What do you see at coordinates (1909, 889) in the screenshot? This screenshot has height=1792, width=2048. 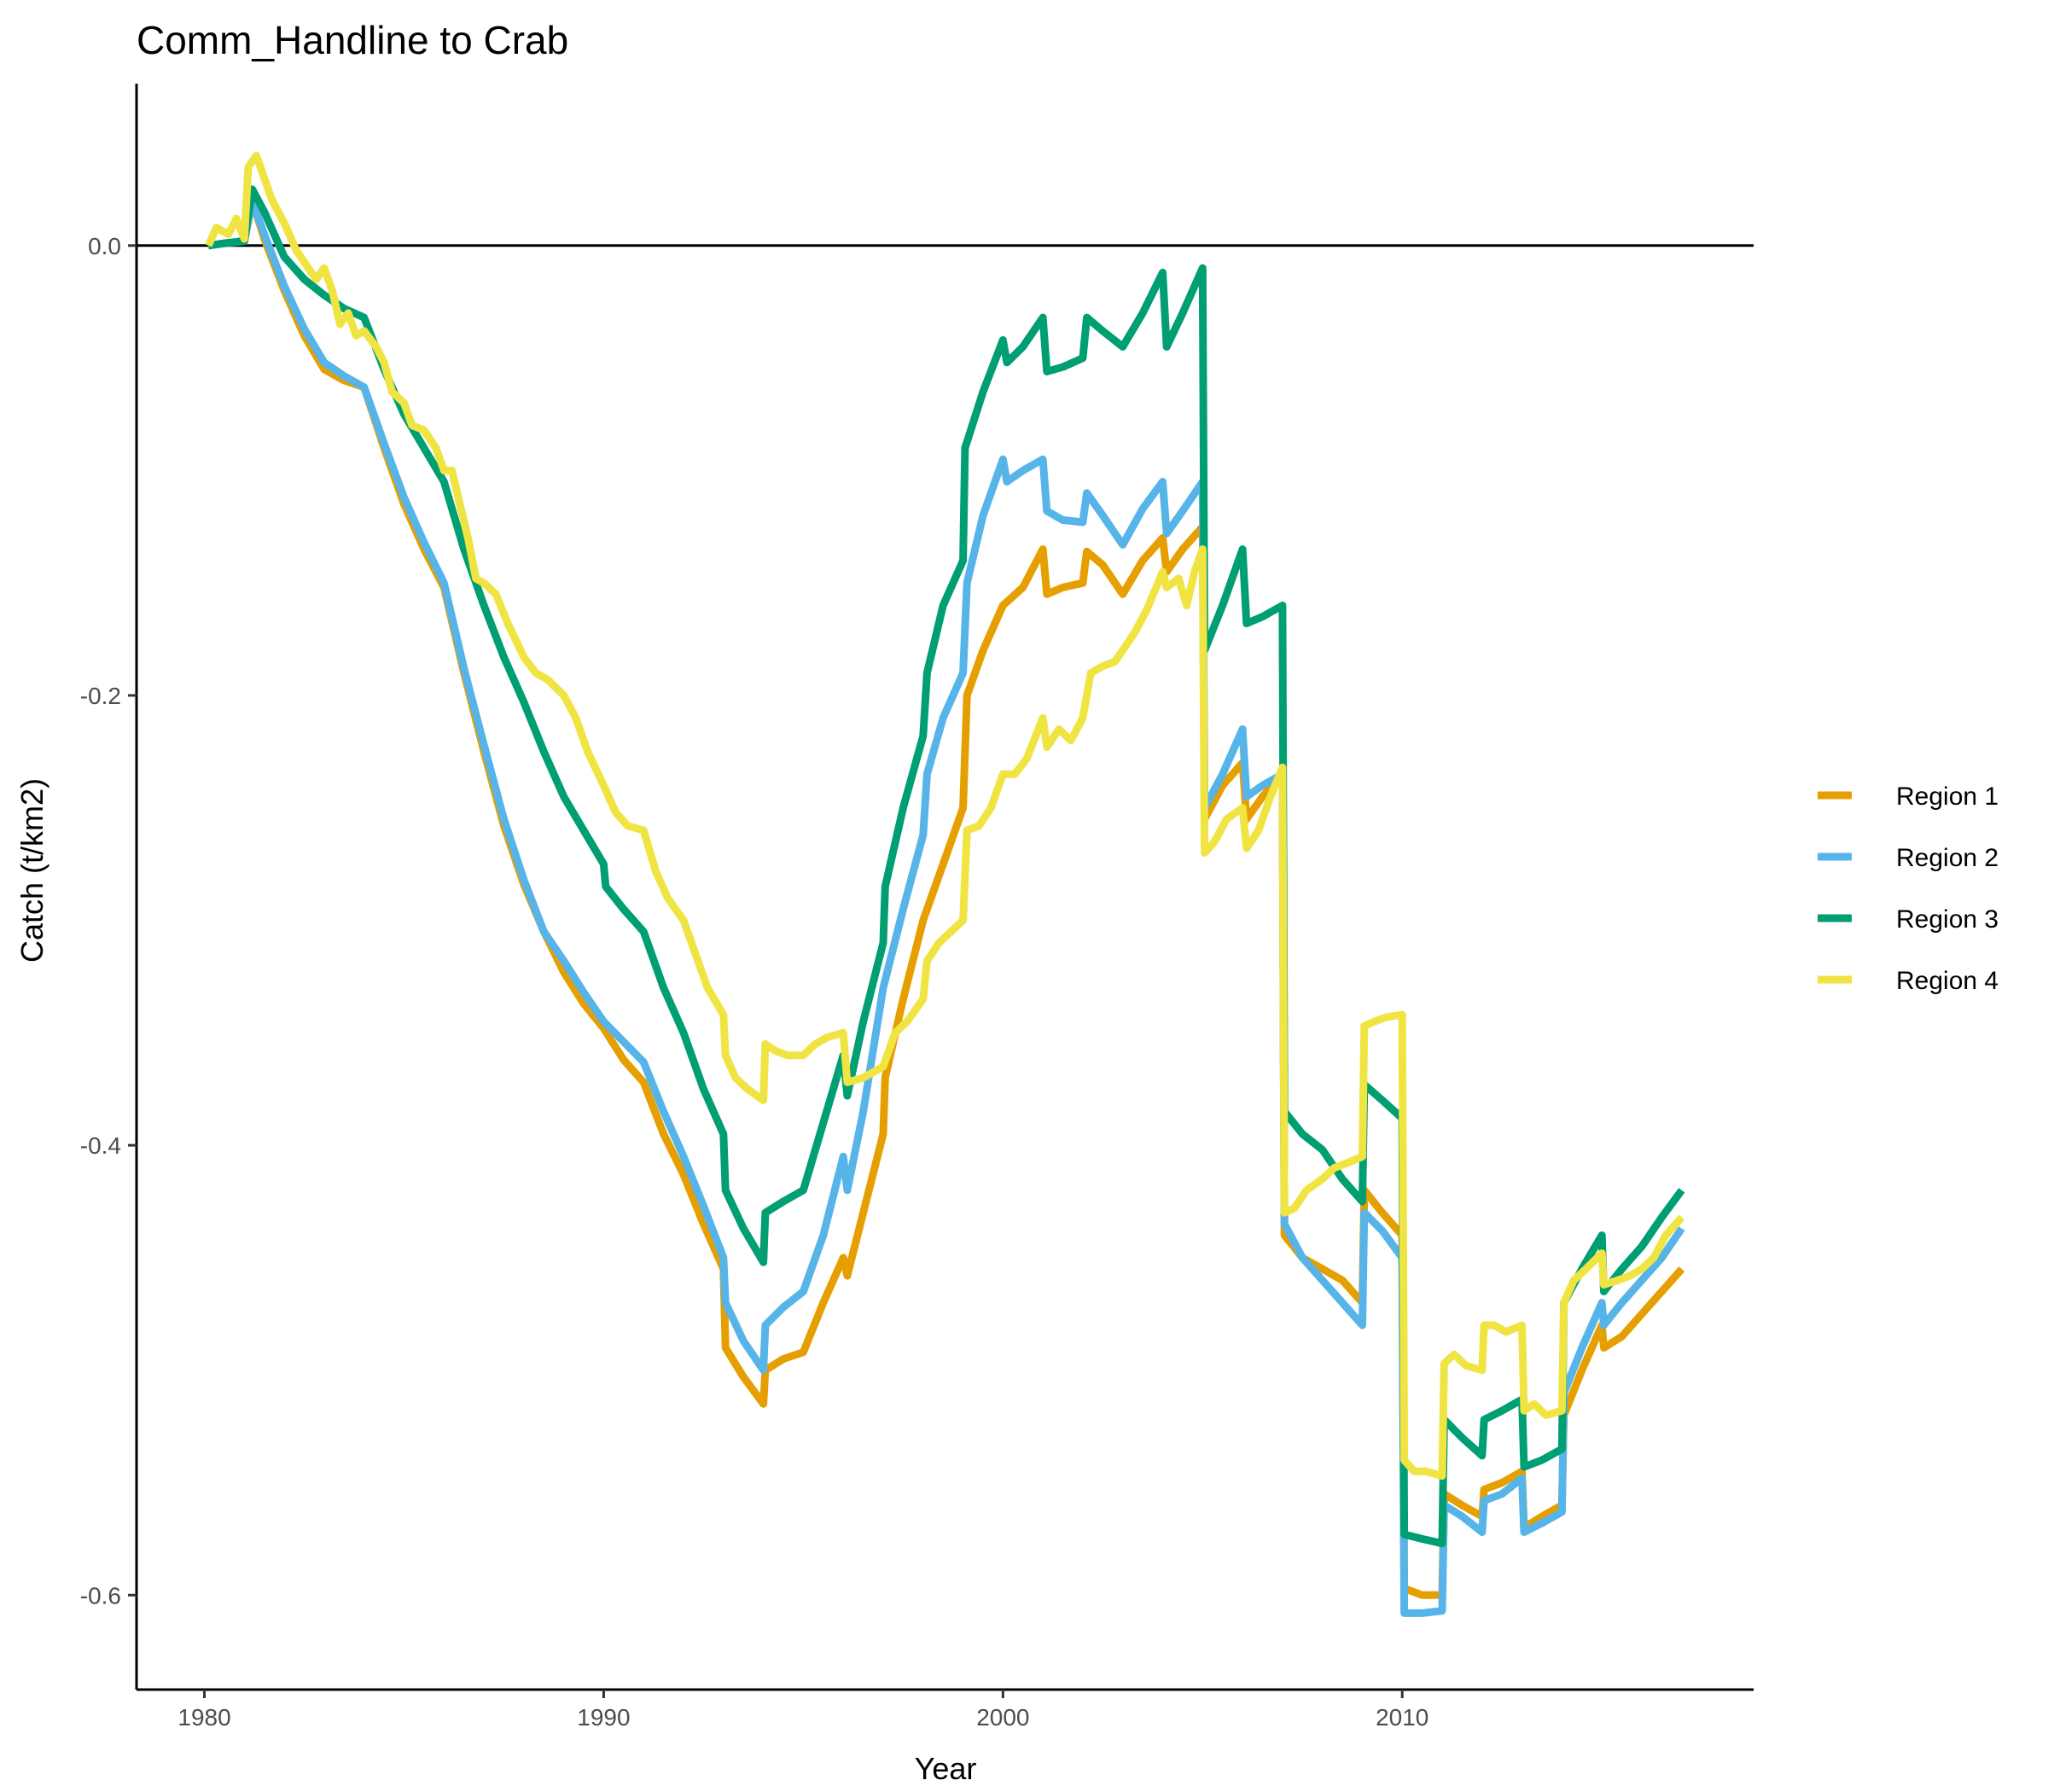 I see `legend: Region 1 Region 2 Region 3 Region 4` at bounding box center [1909, 889].